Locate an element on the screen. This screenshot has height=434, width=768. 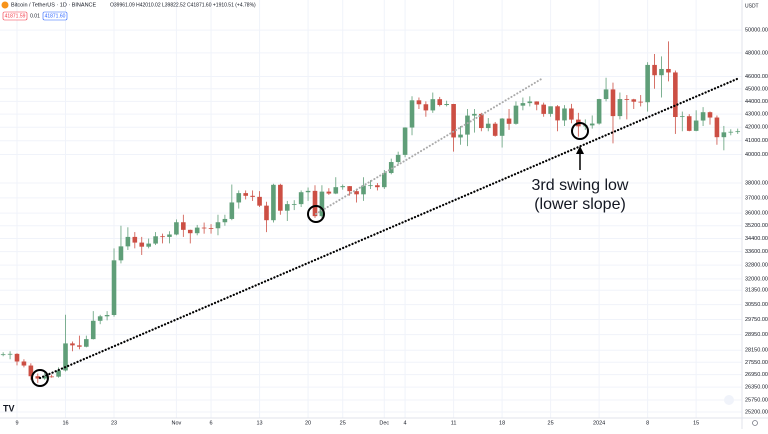
y-tick-label: 25750.00 is located at coordinates (756, 400).